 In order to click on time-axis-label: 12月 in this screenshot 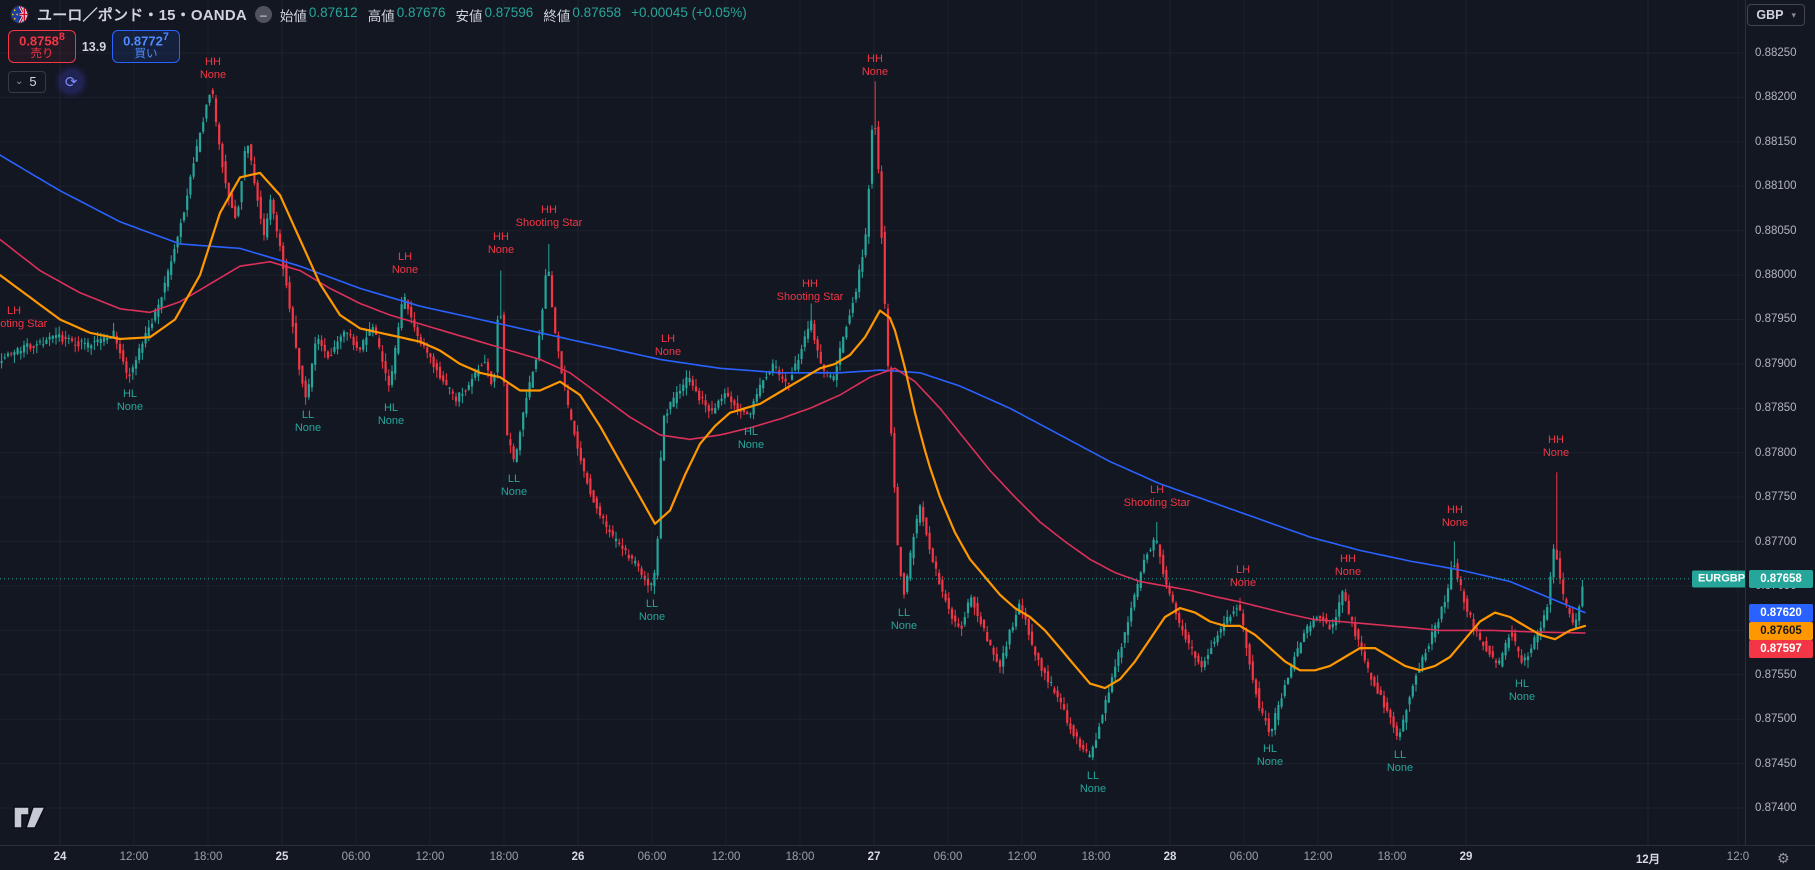, I will do `click(1648, 860)`.